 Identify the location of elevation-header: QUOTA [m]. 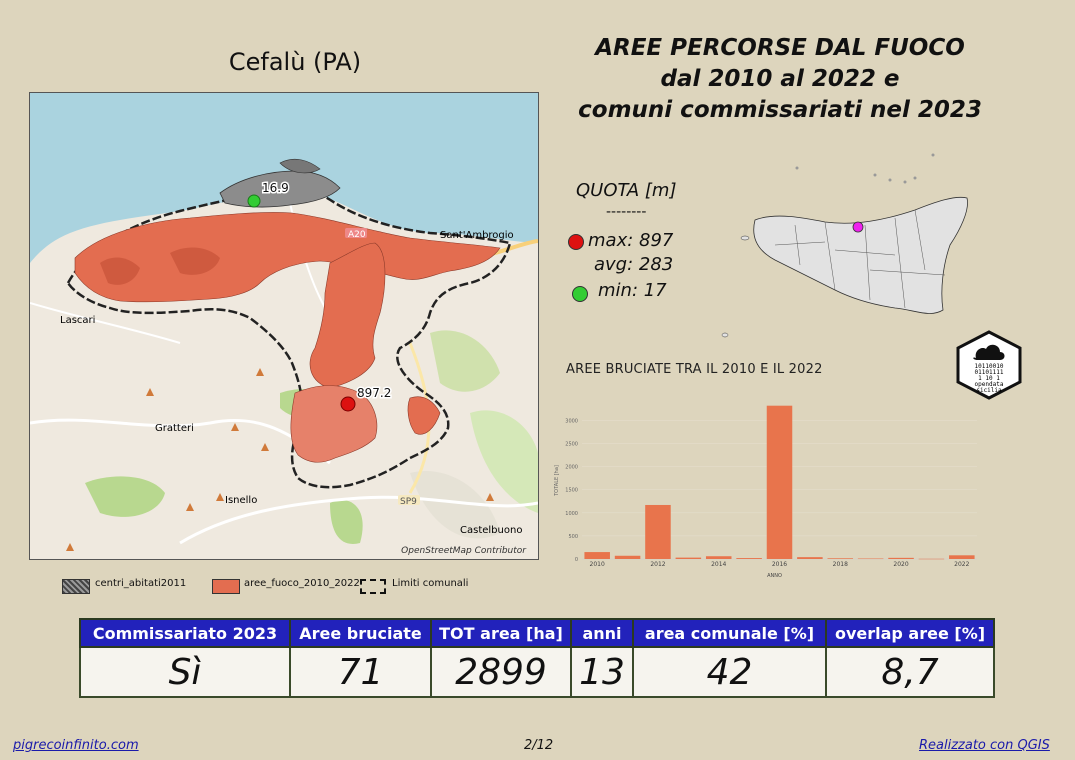
(626, 190).